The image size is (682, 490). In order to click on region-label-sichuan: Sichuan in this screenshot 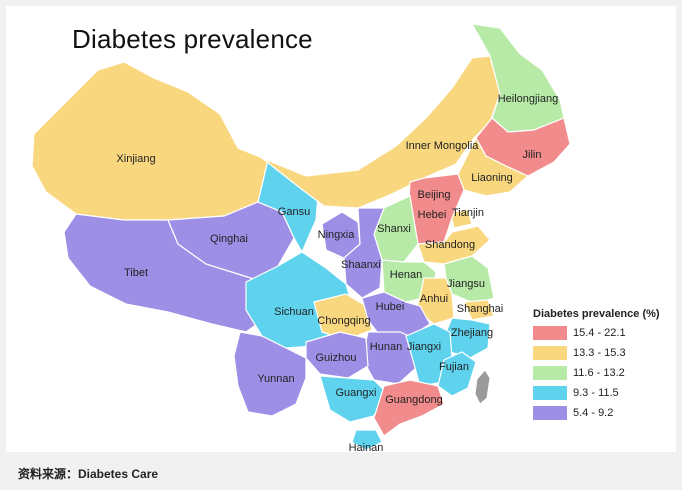, I will do `click(294, 312)`.